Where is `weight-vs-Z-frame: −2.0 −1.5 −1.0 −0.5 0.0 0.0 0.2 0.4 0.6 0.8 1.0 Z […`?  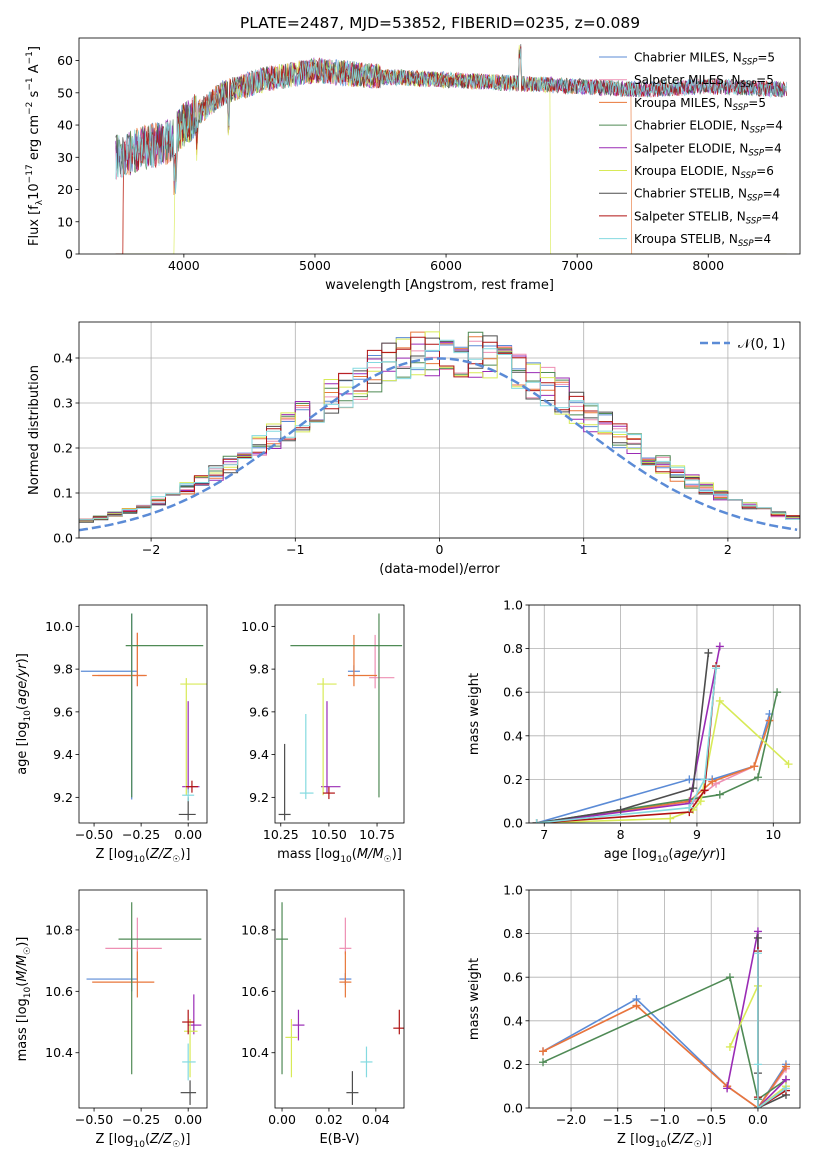
weight-vs-Z-frame: −2.0 −1.5 −1.0 −0.5 0.0 0.0 0.2 0.4 0.6 0.8 1.0 Z [… is located at coordinates (634, 1016).